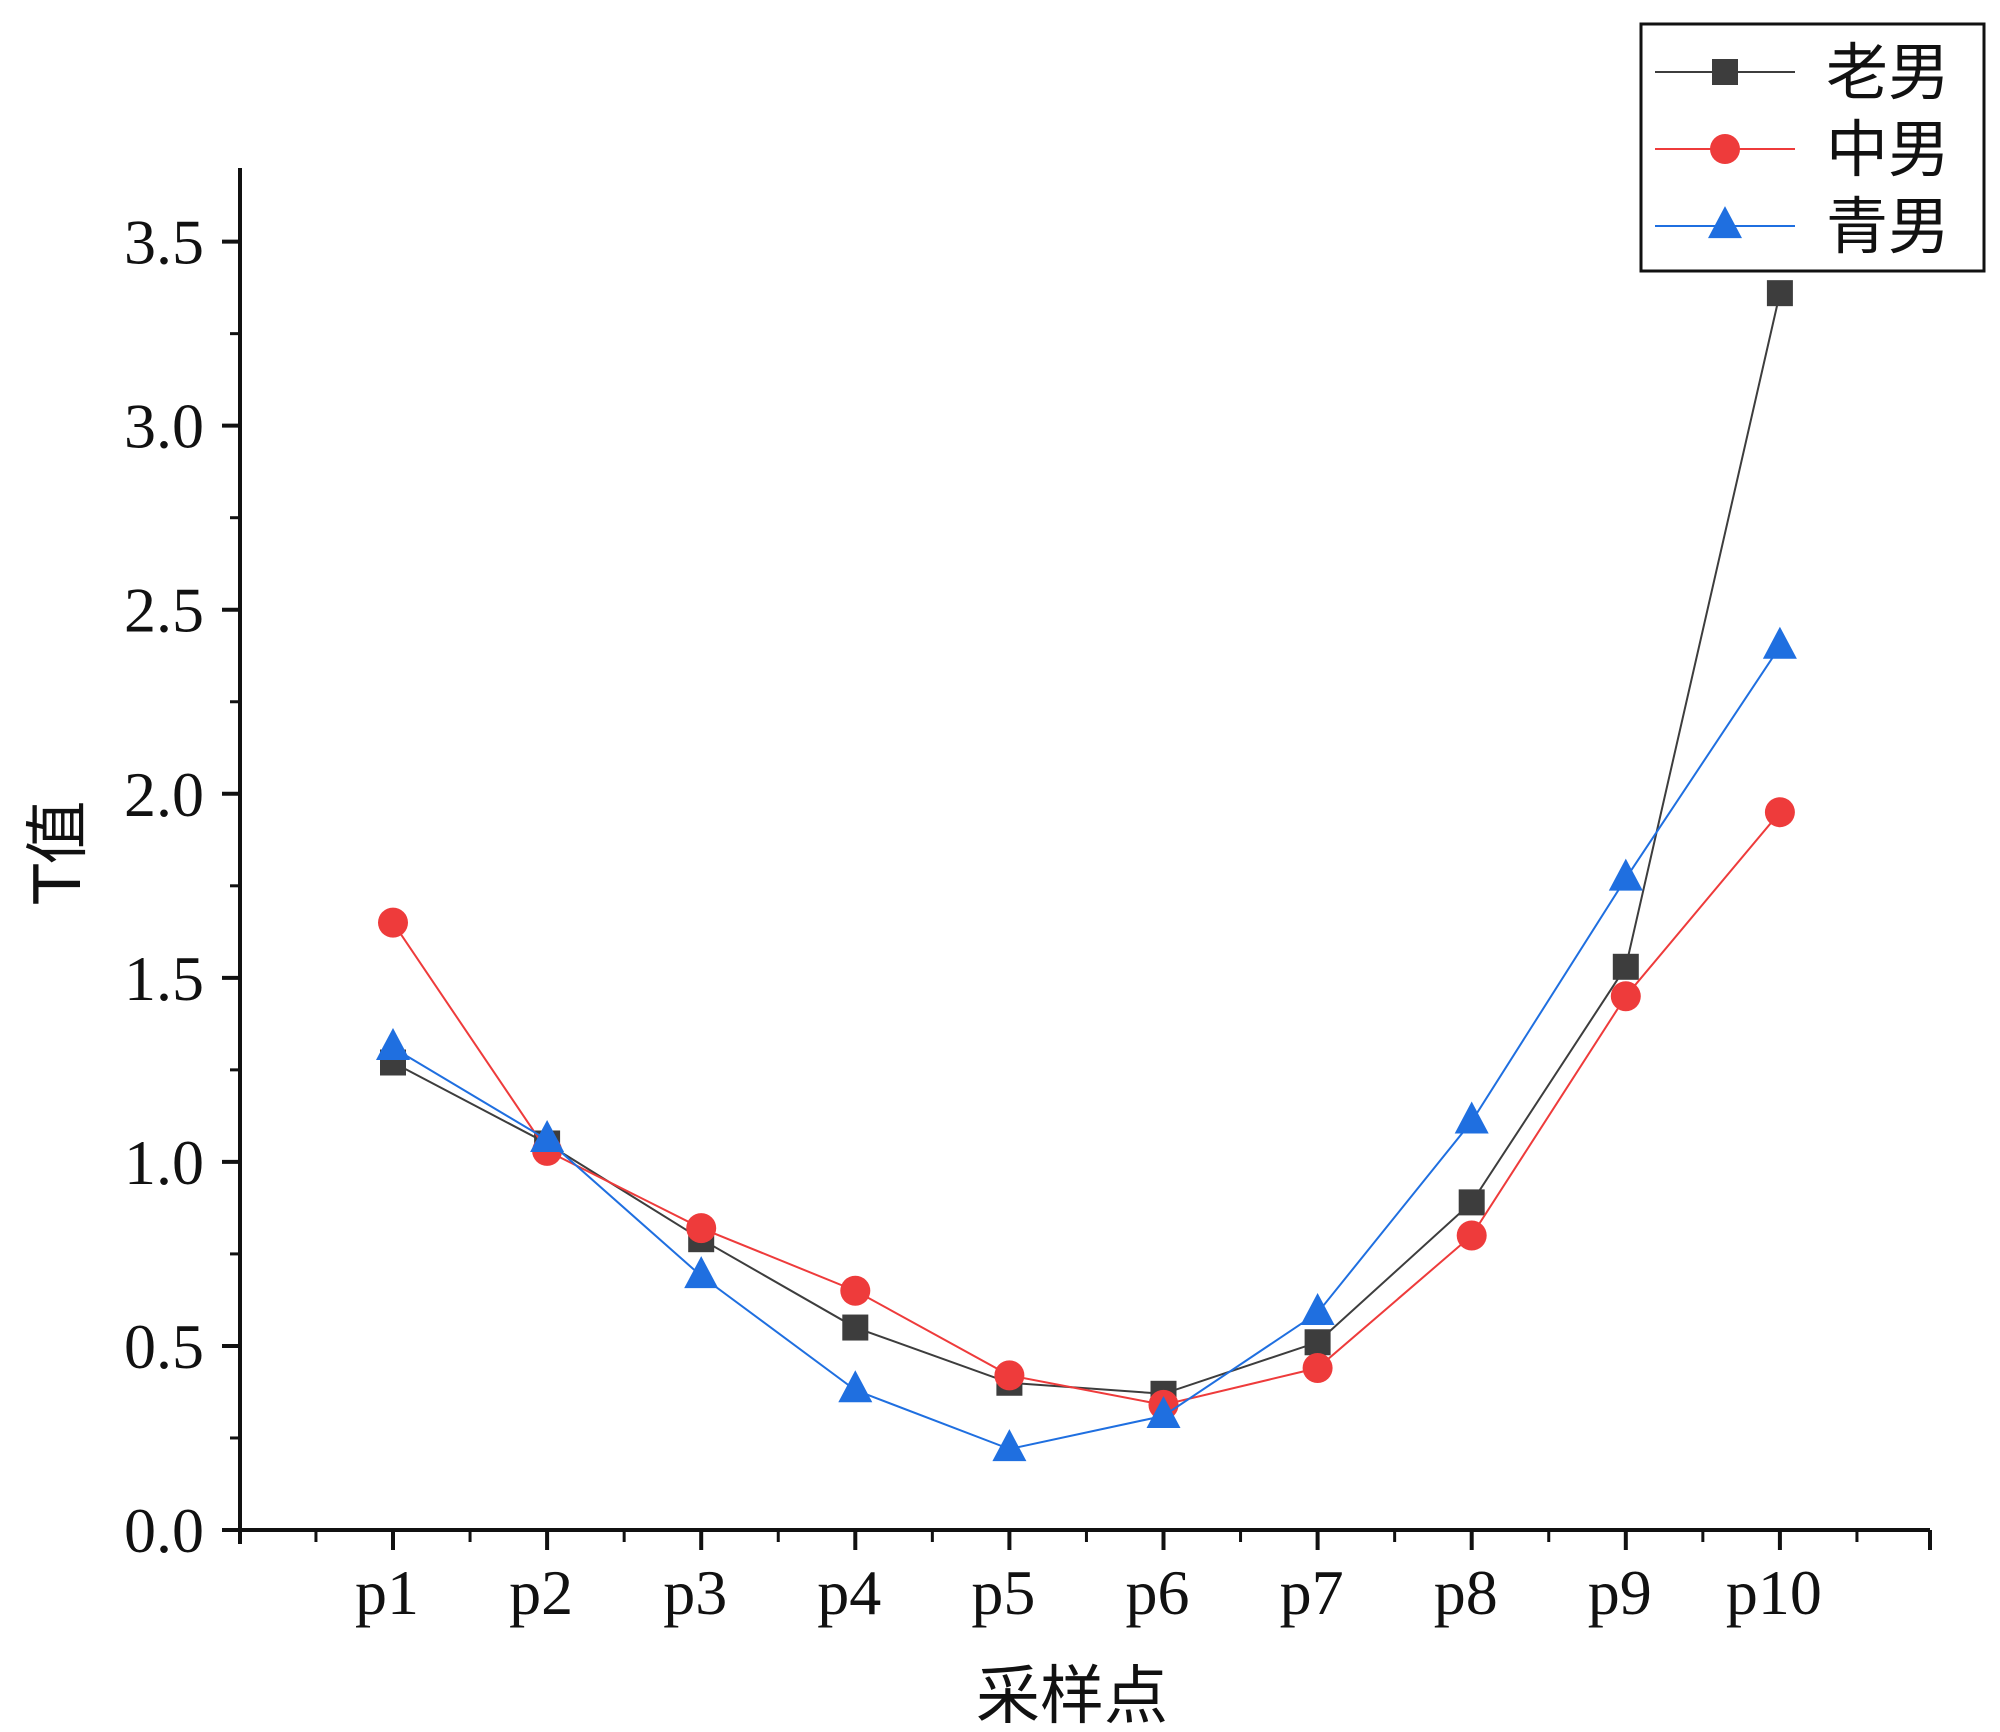 The width and height of the screenshot is (2000, 1732). I want to click on y-tick-label: 1.5, so click(164, 978).